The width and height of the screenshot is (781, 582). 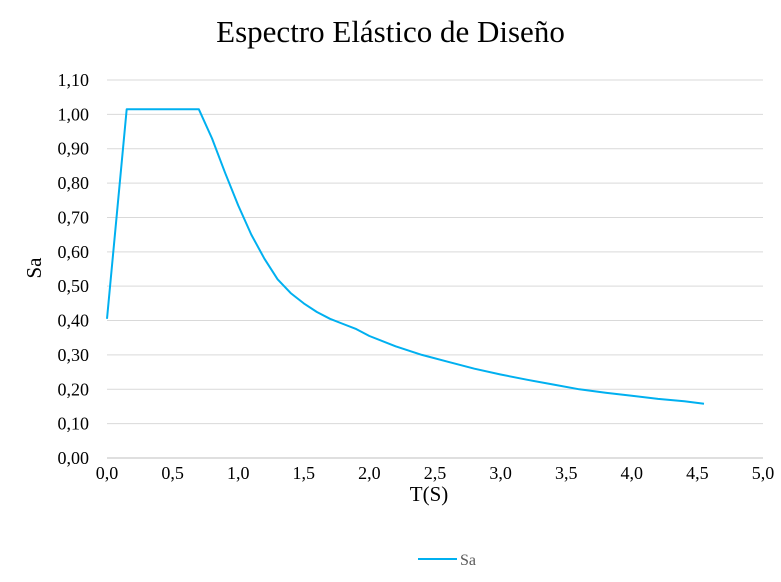 What do you see at coordinates (74, 252) in the screenshot?
I see `y-tick-label: 0,60` at bounding box center [74, 252].